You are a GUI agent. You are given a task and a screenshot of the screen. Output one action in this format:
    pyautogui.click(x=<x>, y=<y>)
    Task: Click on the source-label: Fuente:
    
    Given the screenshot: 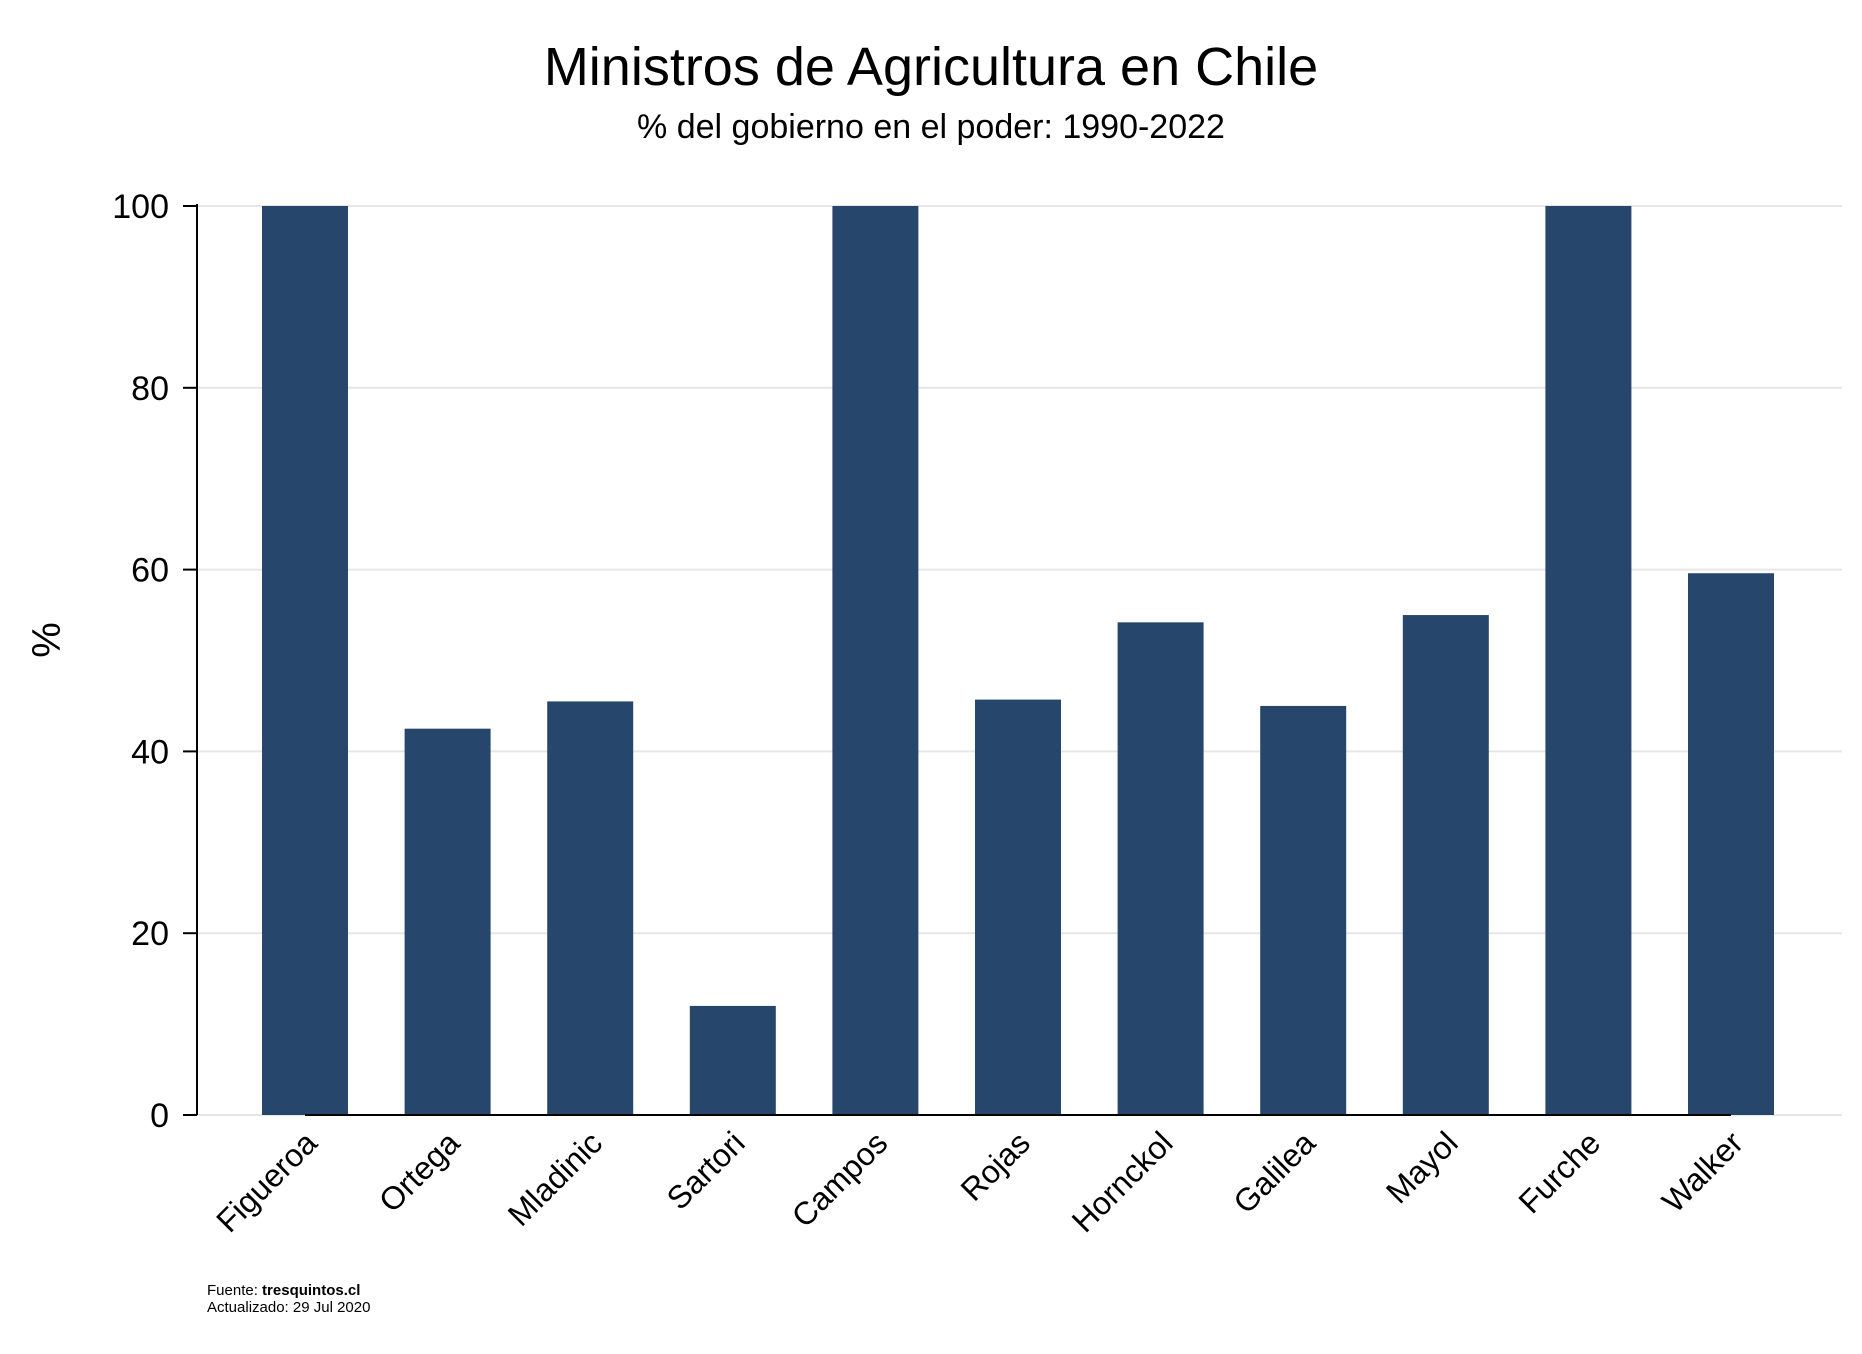 What is the action you would take?
    pyautogui.click(x=232, y=1290)
    